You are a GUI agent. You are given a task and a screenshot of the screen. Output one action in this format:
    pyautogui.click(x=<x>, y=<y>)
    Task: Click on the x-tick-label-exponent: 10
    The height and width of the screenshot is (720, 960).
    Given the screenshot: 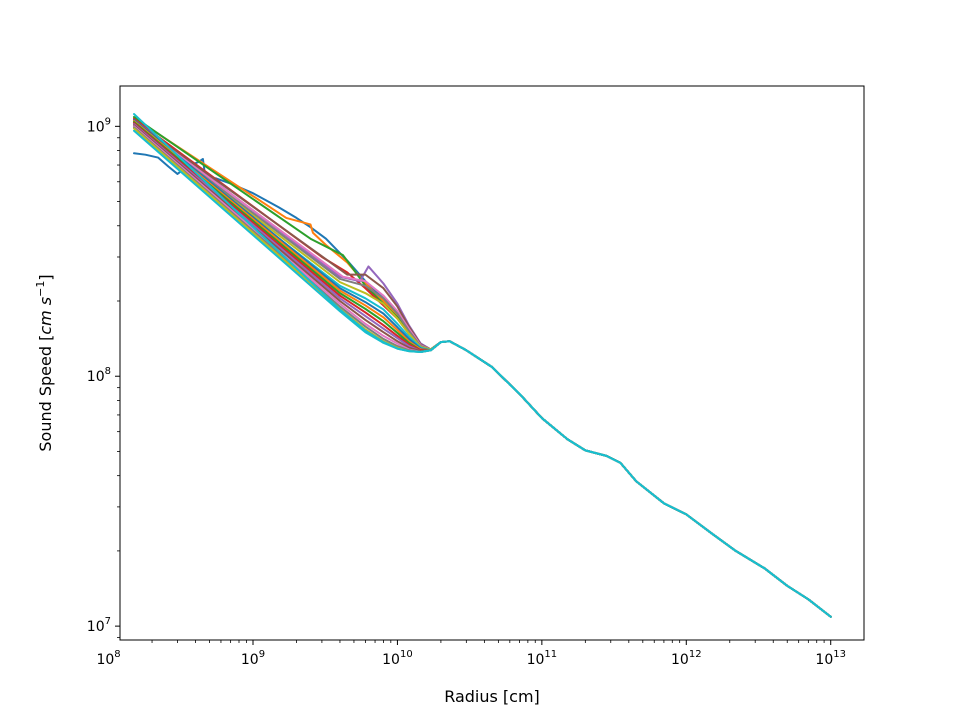 What is the action you would take?
    pyautogui.click(x=406, y=654)
    